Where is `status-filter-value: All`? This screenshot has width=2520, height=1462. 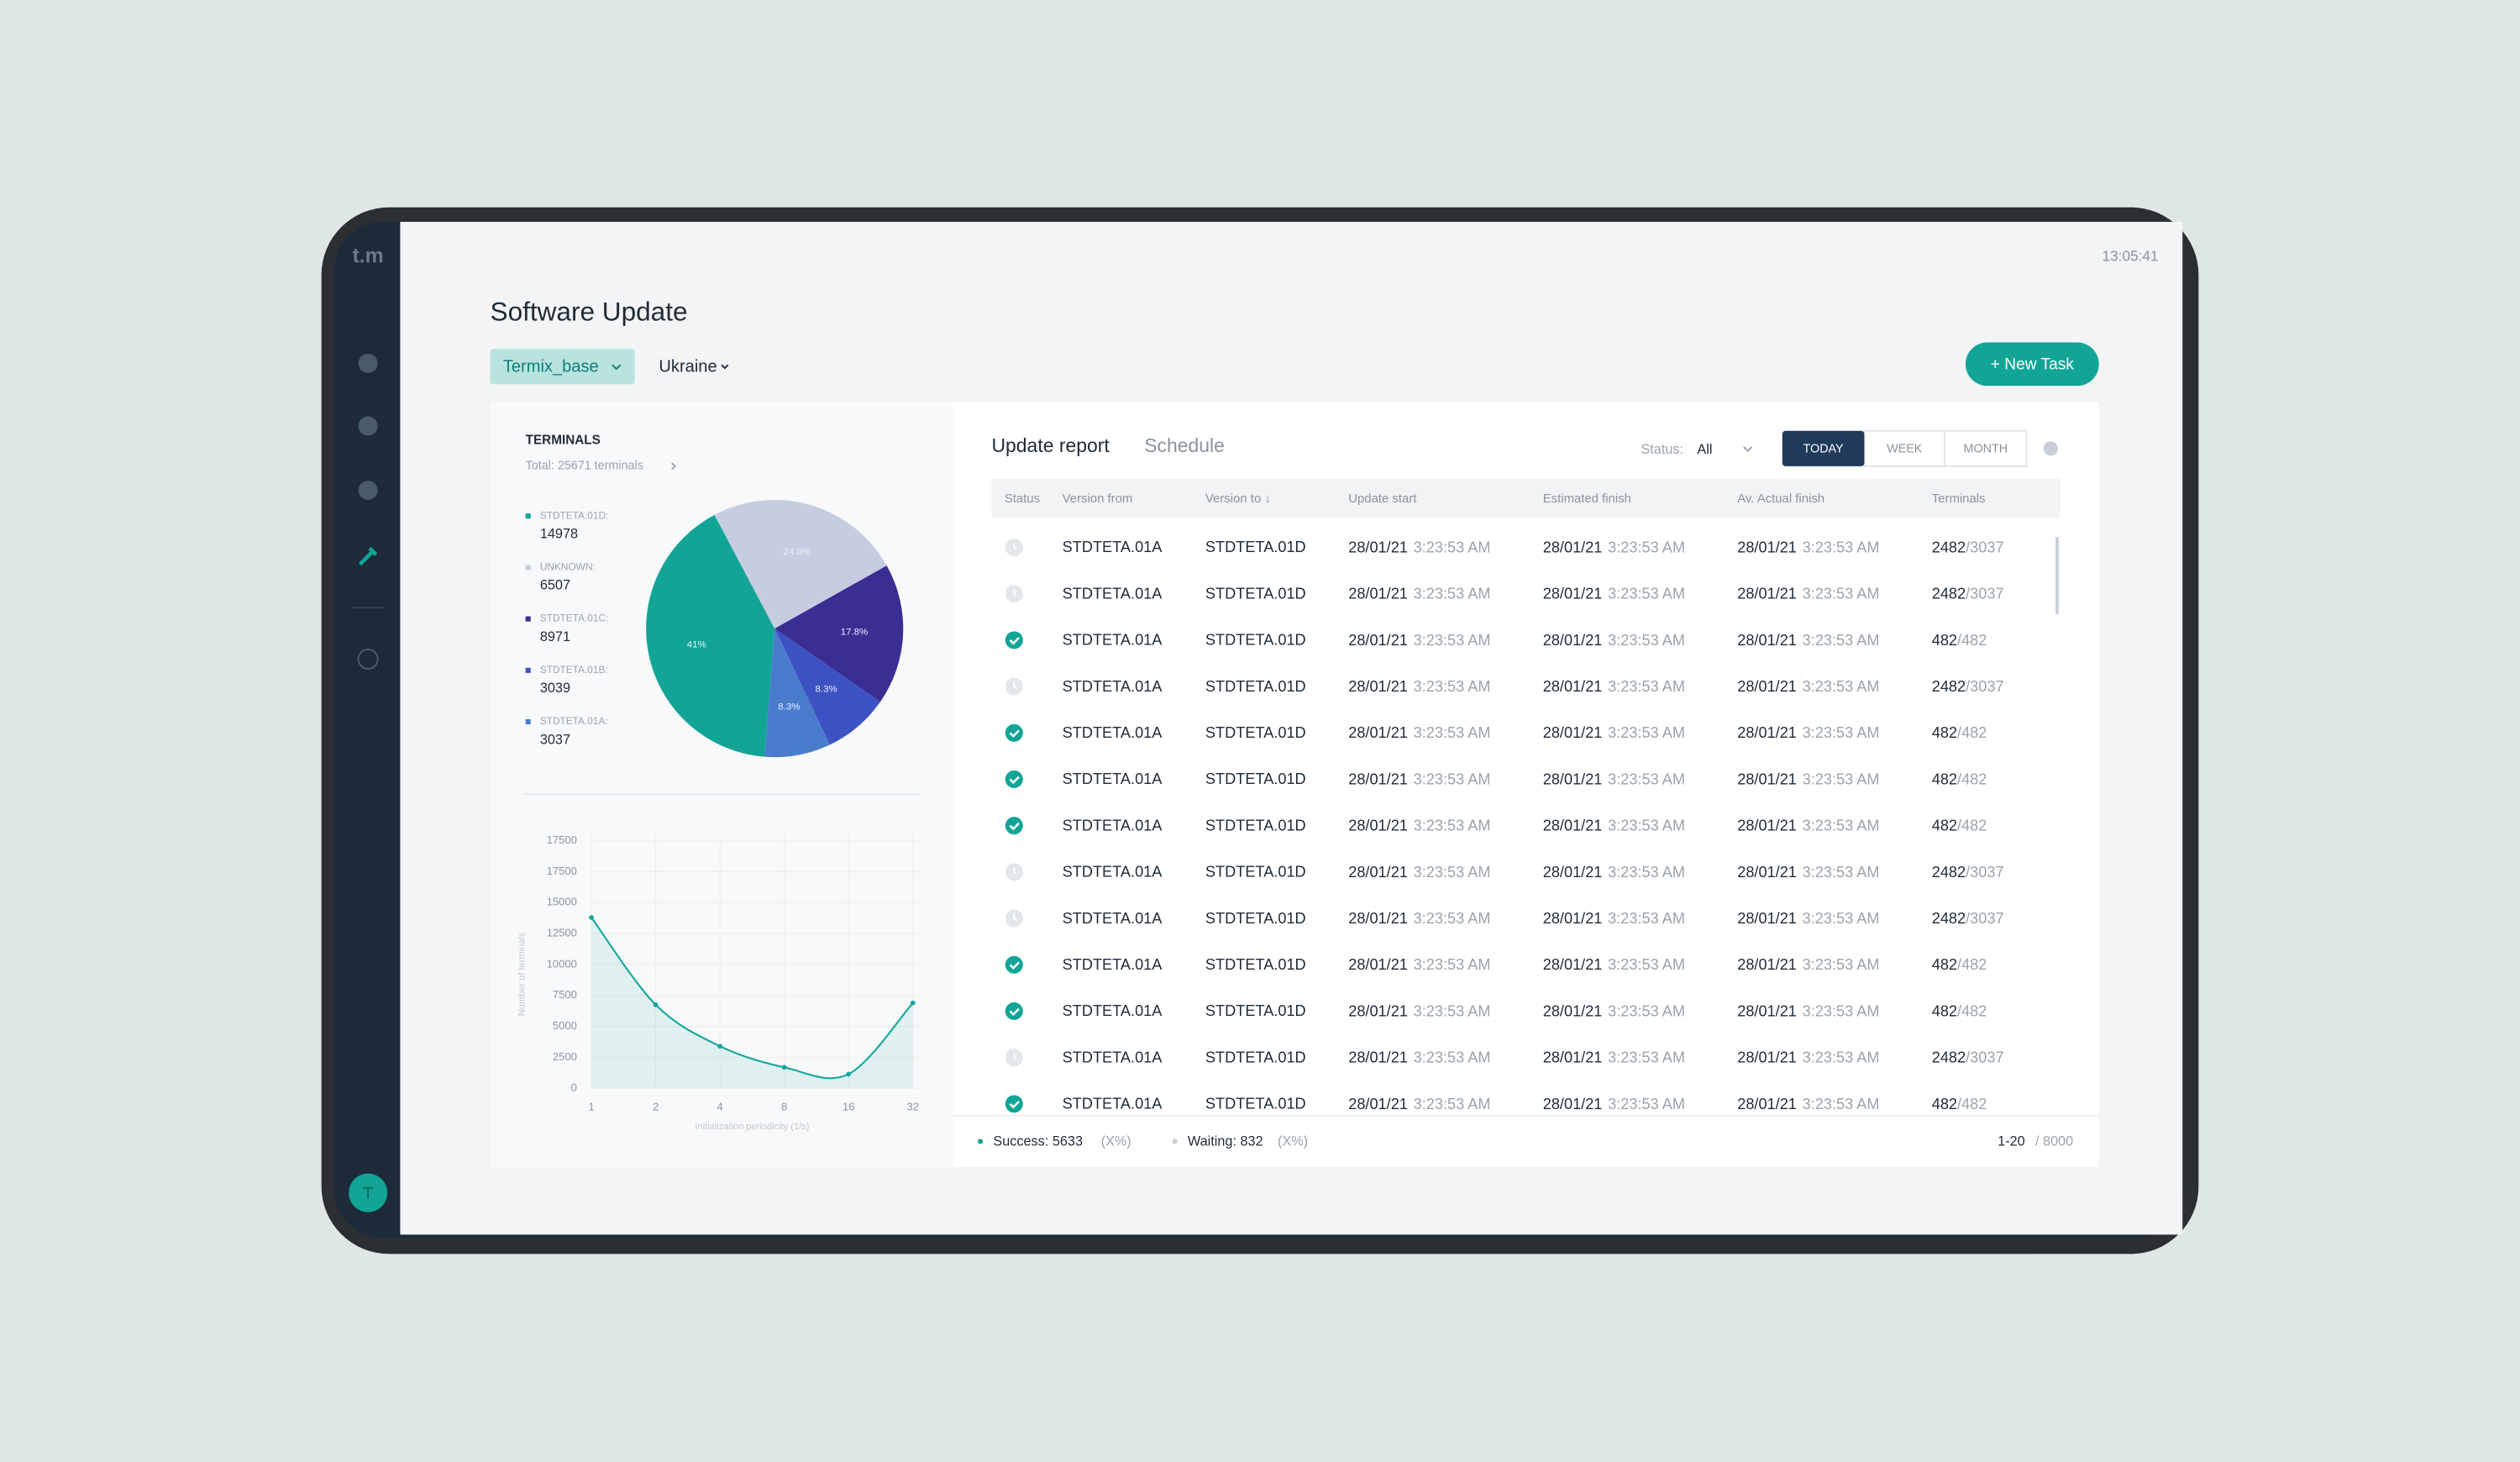 status-filter-value: All is located at coordinates (1704, 450).